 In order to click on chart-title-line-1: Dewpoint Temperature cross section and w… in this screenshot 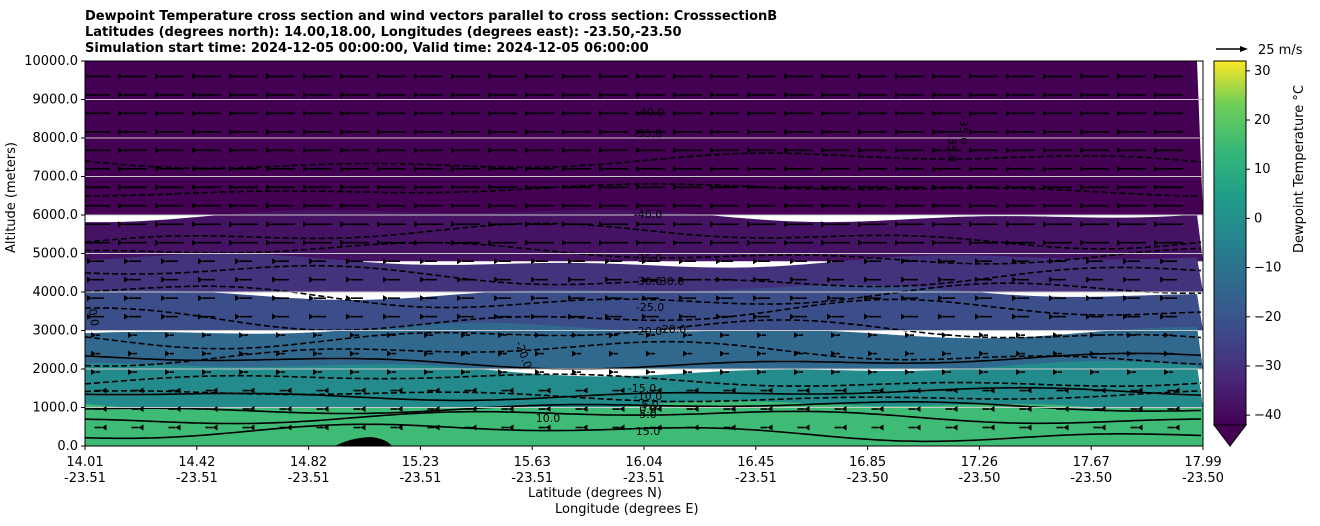, I will do `click(431, 16)`.